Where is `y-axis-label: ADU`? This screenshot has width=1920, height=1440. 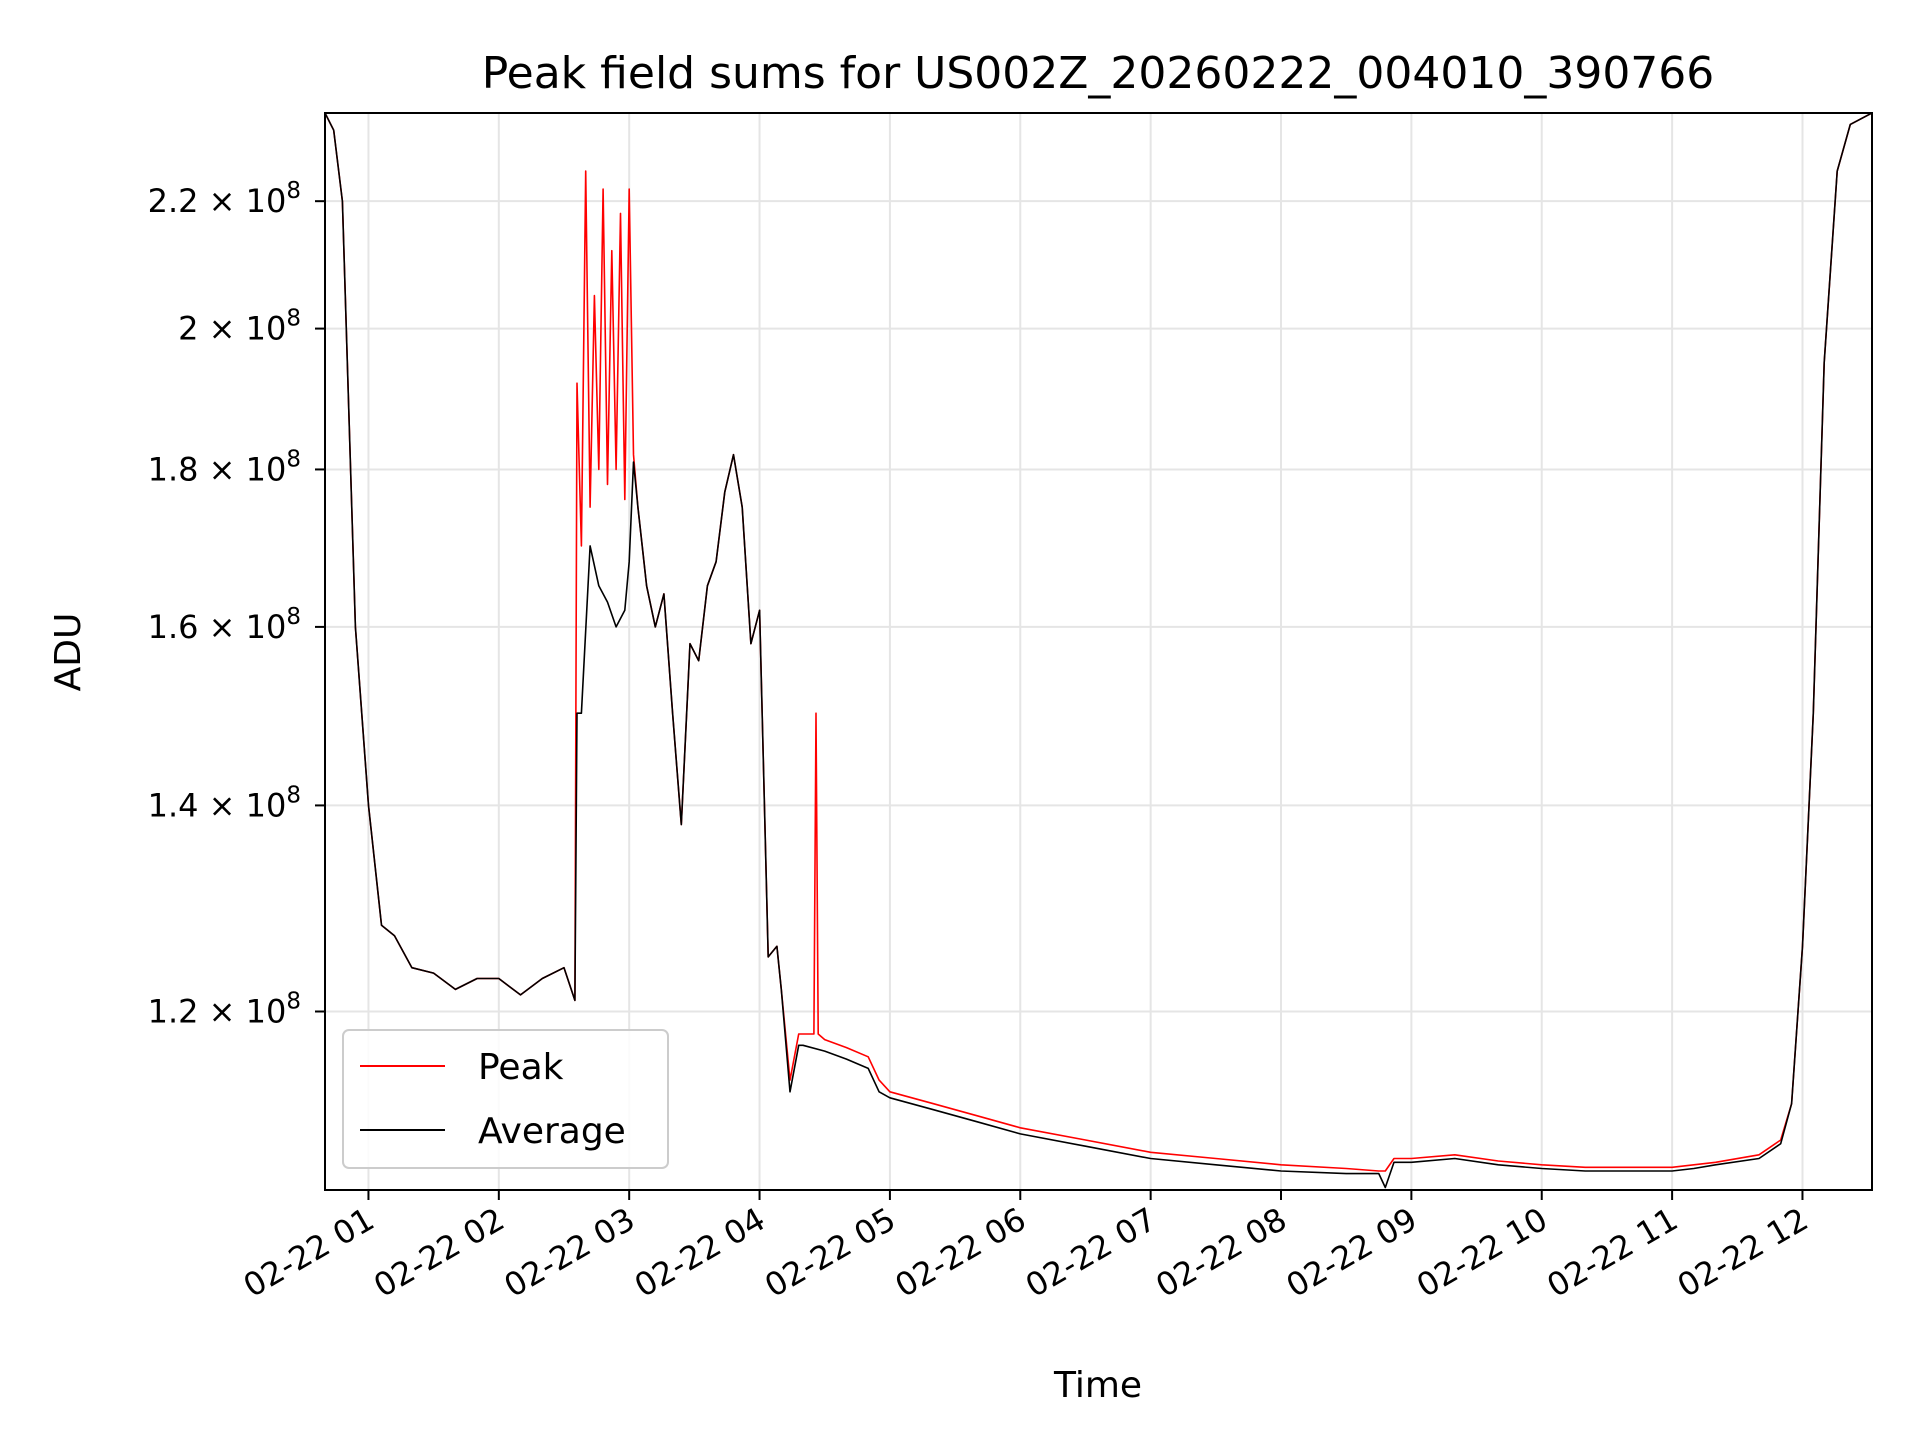
y-axis-label: ADU is located at coordinates (68, 652).